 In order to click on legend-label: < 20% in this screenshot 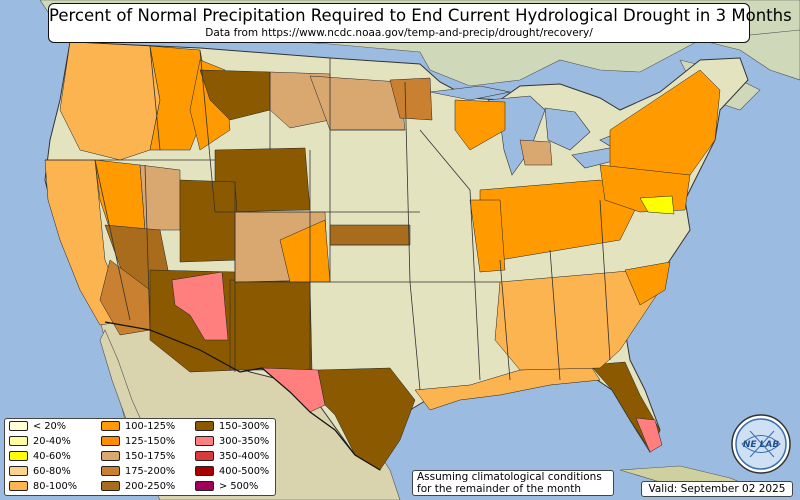, I will do `click(50, 426)`.